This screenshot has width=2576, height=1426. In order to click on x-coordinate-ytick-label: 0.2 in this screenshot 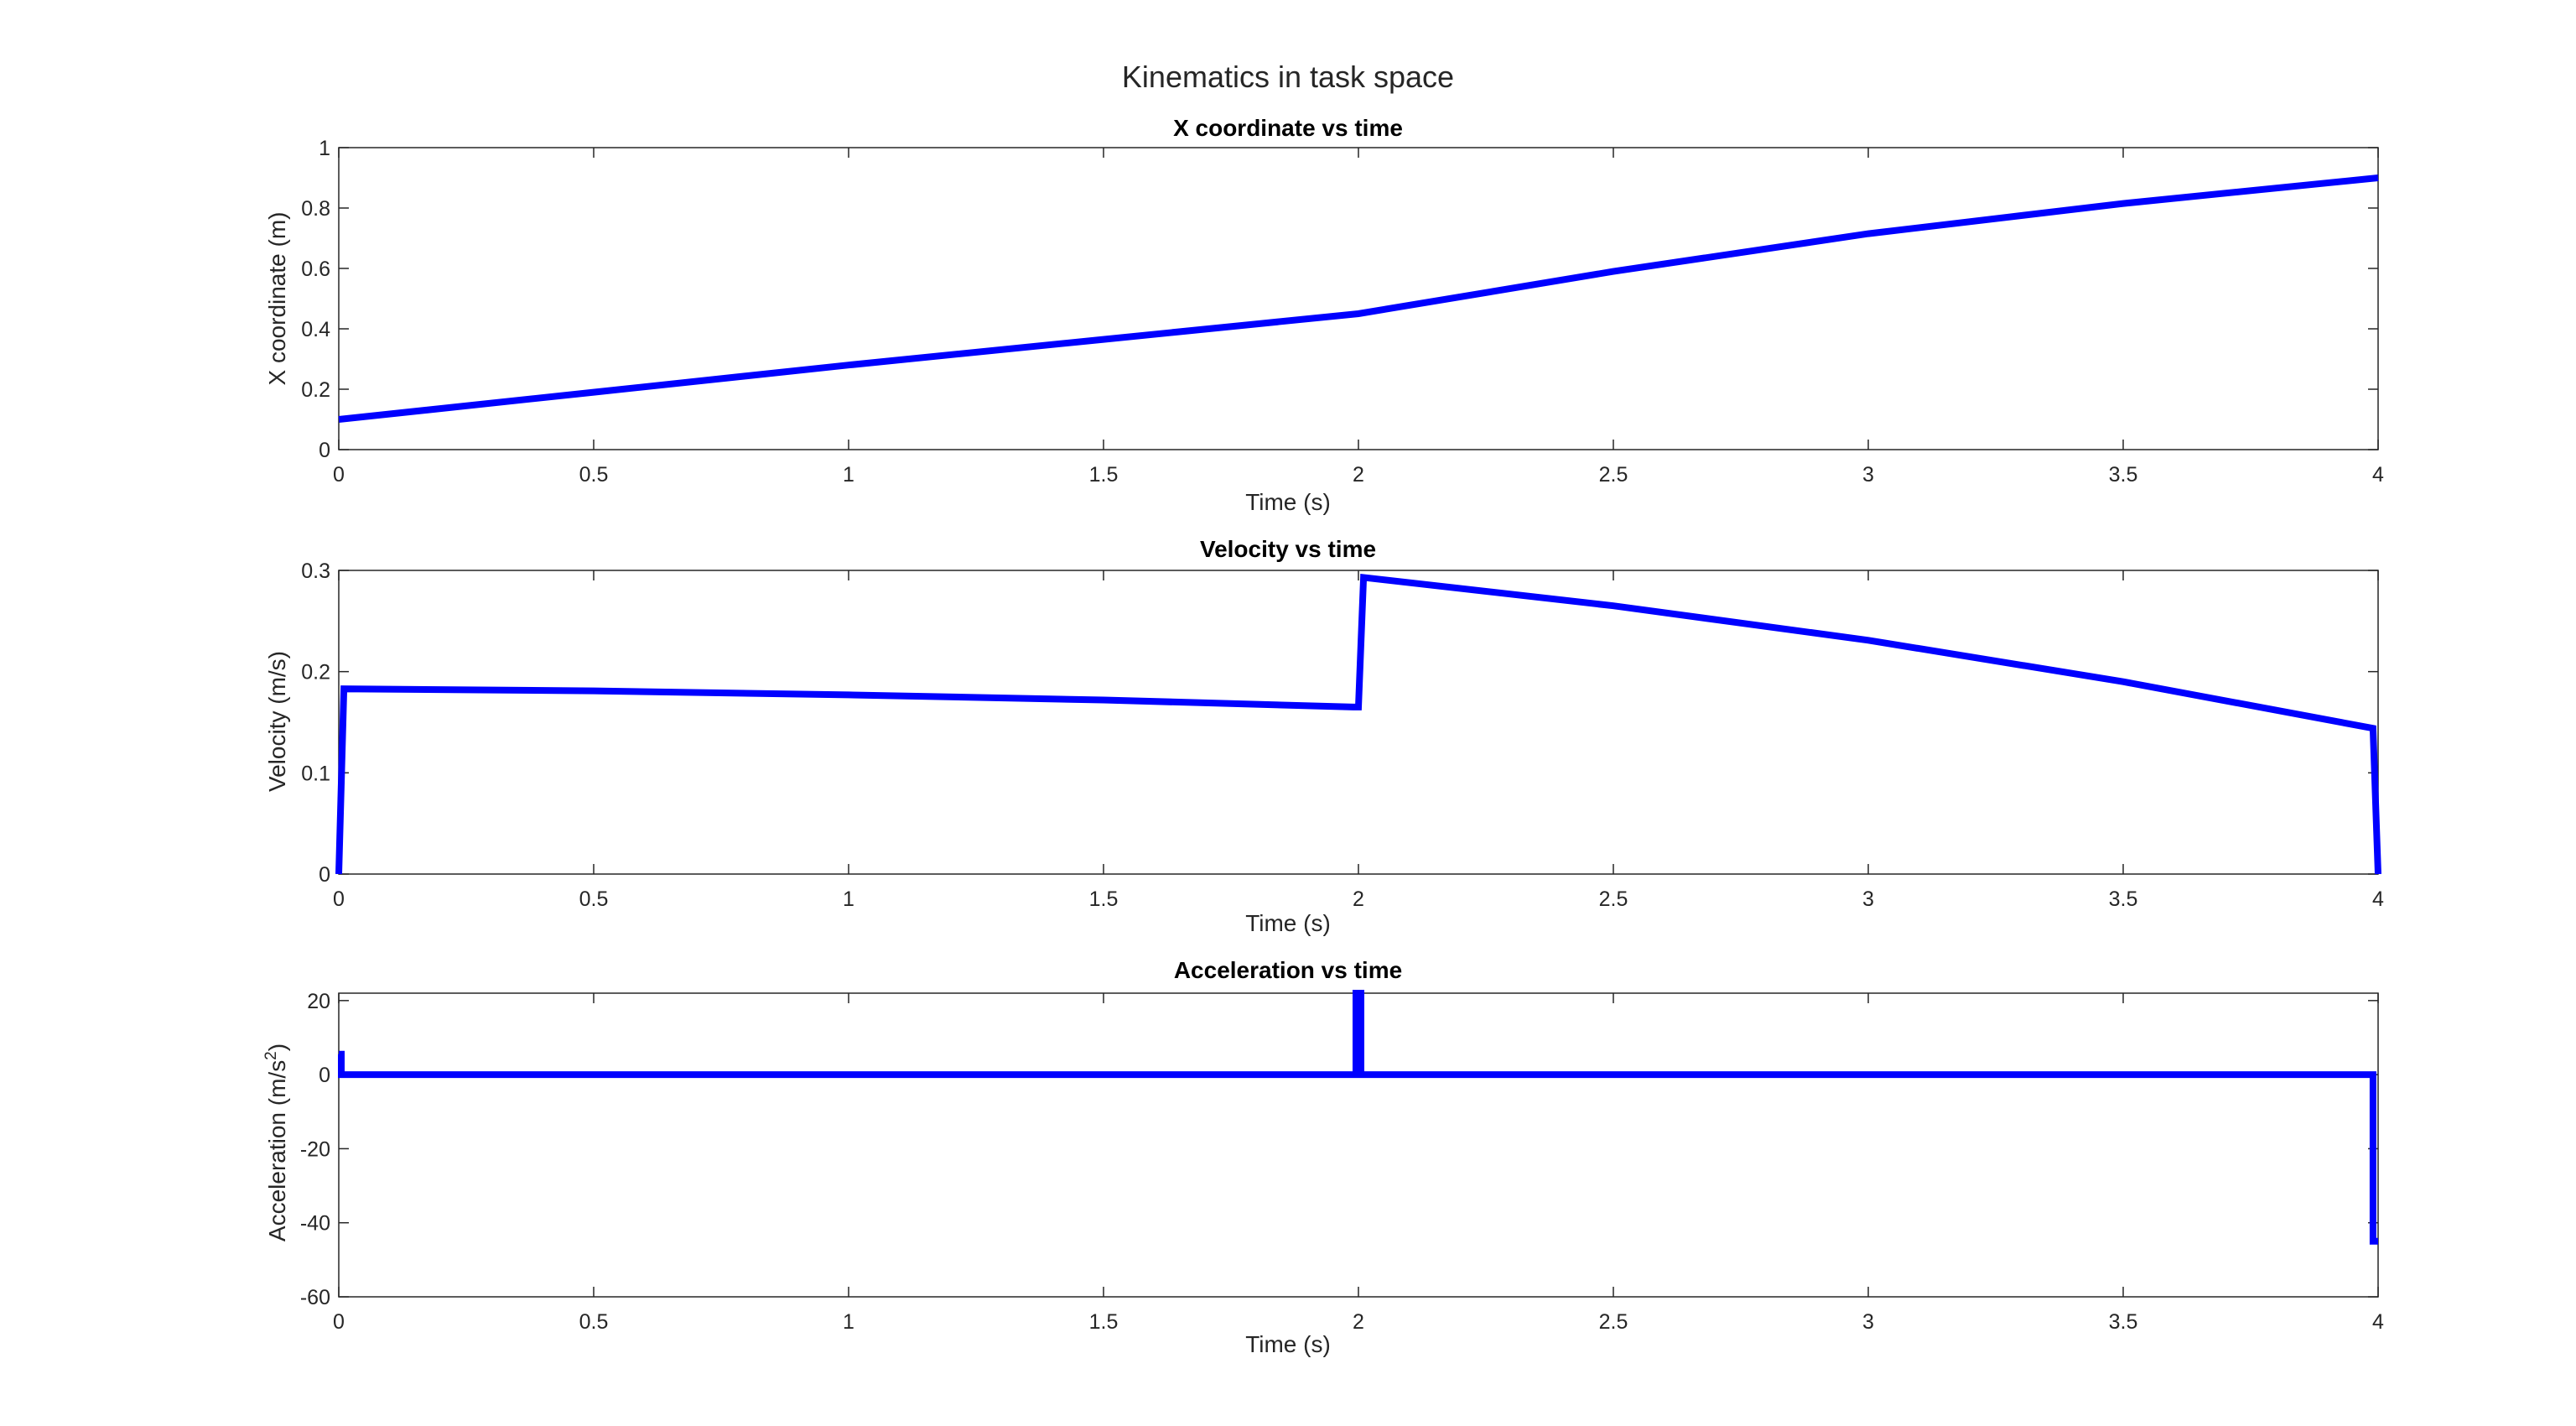, I will do `click(315, 390)`.